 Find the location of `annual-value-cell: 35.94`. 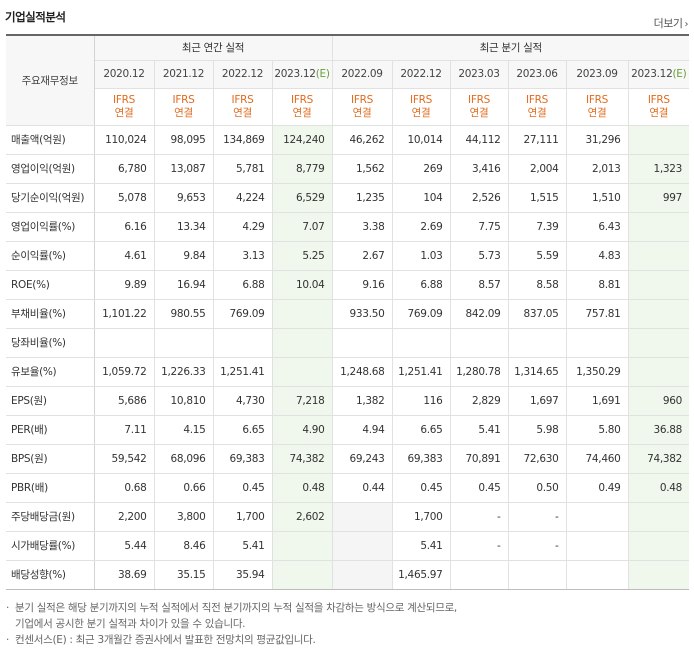

annual-value-cell: 35.94 is located at coordinates (243, 575).